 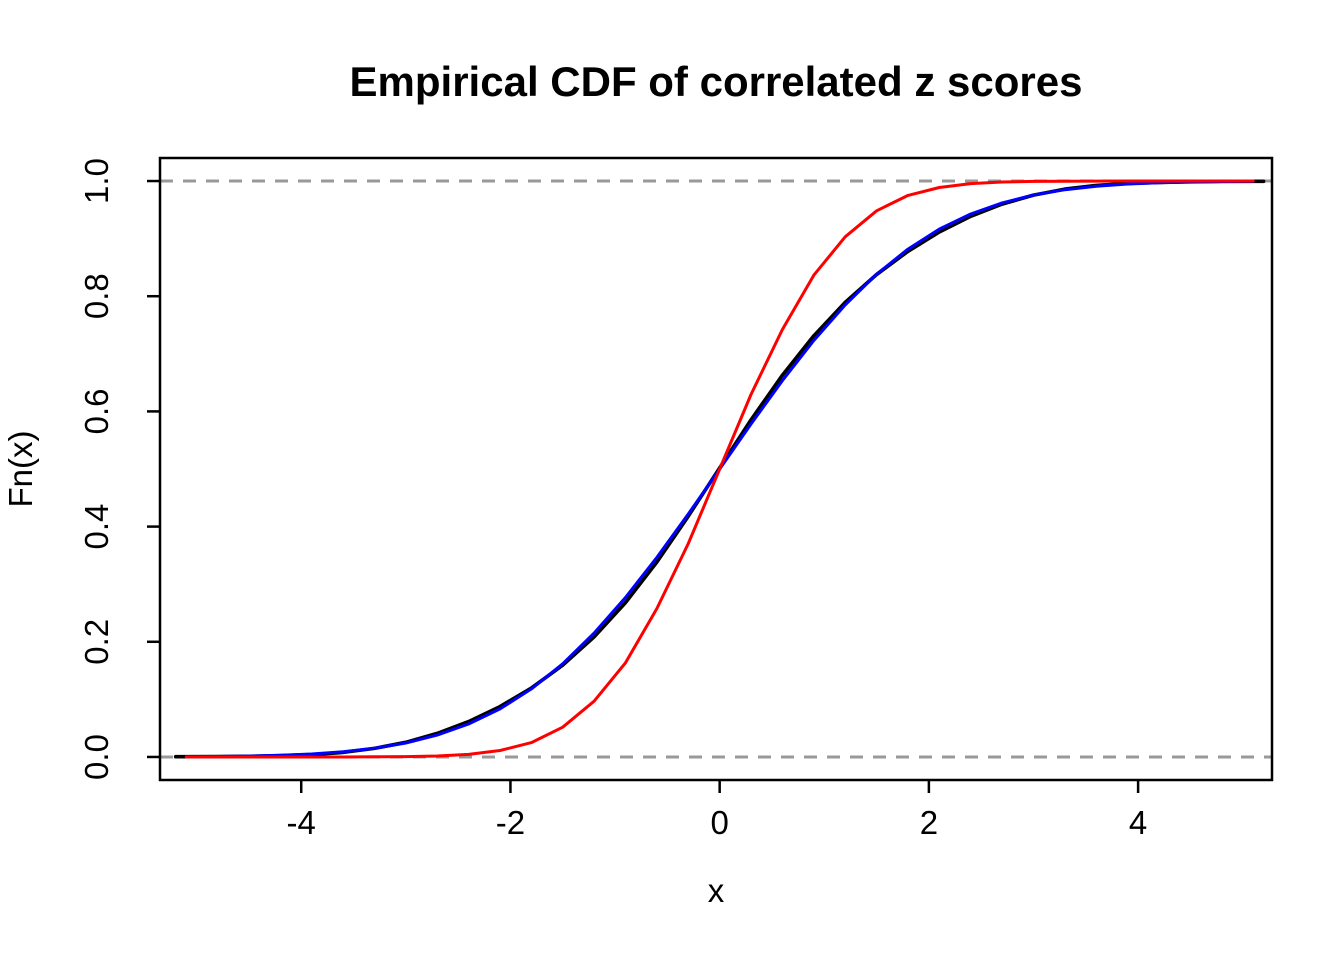 I want to click on y-tick-label: 0.4, so click(x=96, y=527).